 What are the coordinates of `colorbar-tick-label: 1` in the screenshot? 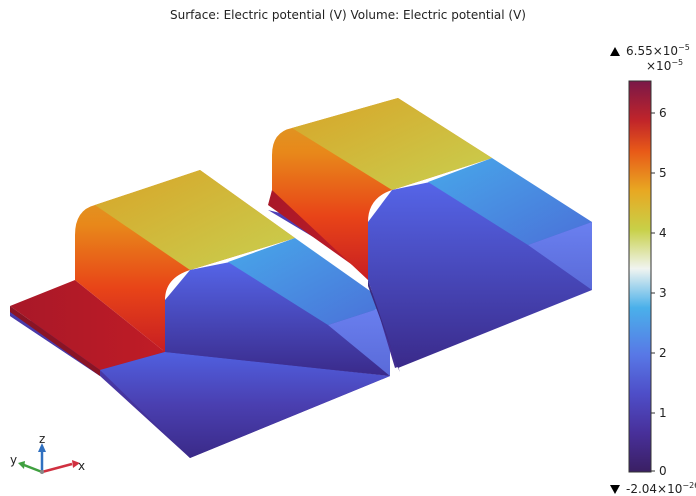 It's located at (663, 413).